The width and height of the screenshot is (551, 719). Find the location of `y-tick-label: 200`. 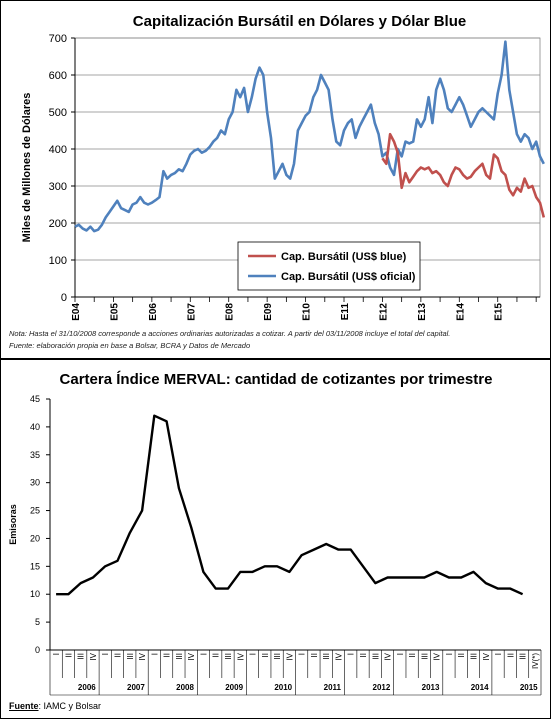

y-tick-label: 200 is located at coordinates (58, 224).